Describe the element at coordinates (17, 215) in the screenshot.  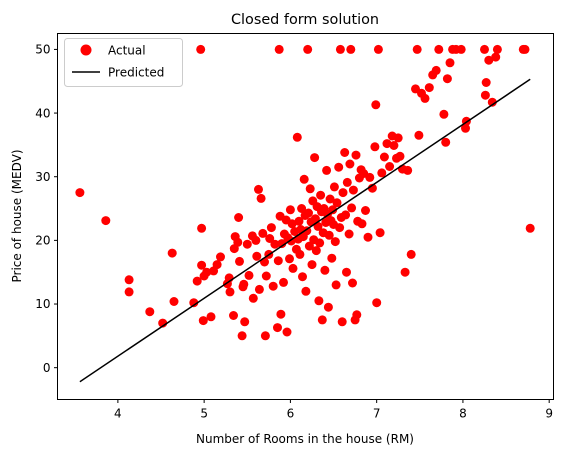
I see `y-axis-label: Price of house (MEDV)` at that location.